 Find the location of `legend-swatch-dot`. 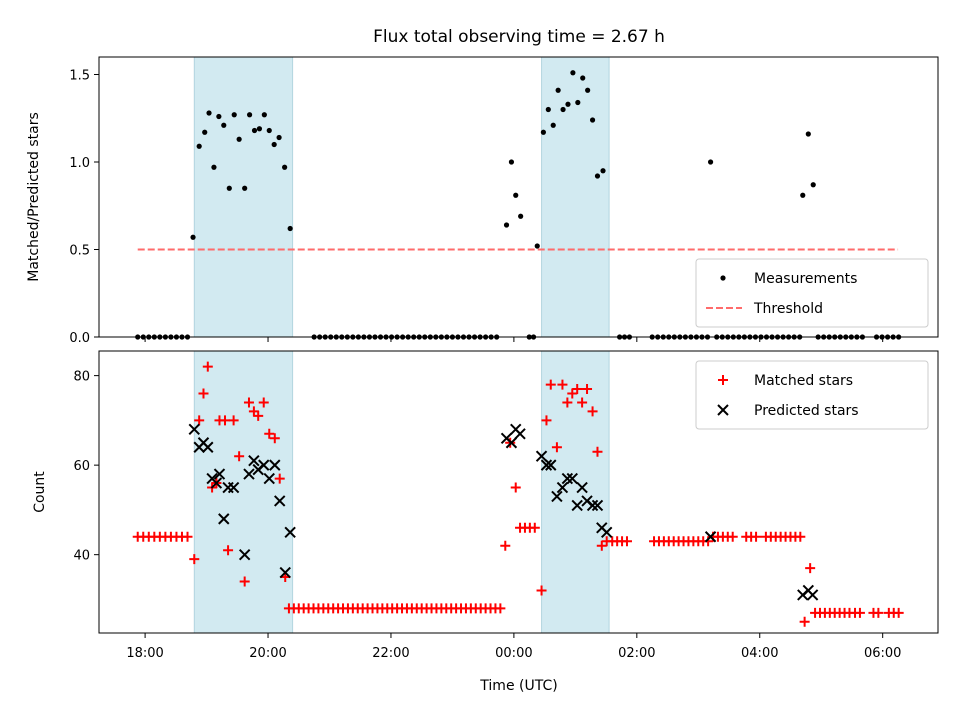

legend-swatch-dot is located at coordinates (723, 278).